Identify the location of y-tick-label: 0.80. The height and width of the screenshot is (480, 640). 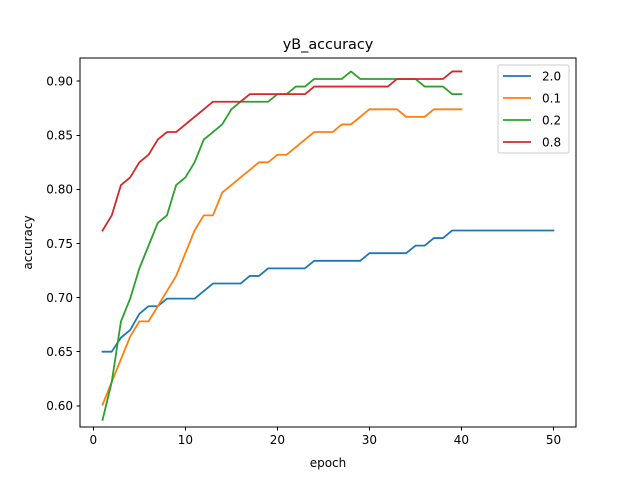
(59, 190).